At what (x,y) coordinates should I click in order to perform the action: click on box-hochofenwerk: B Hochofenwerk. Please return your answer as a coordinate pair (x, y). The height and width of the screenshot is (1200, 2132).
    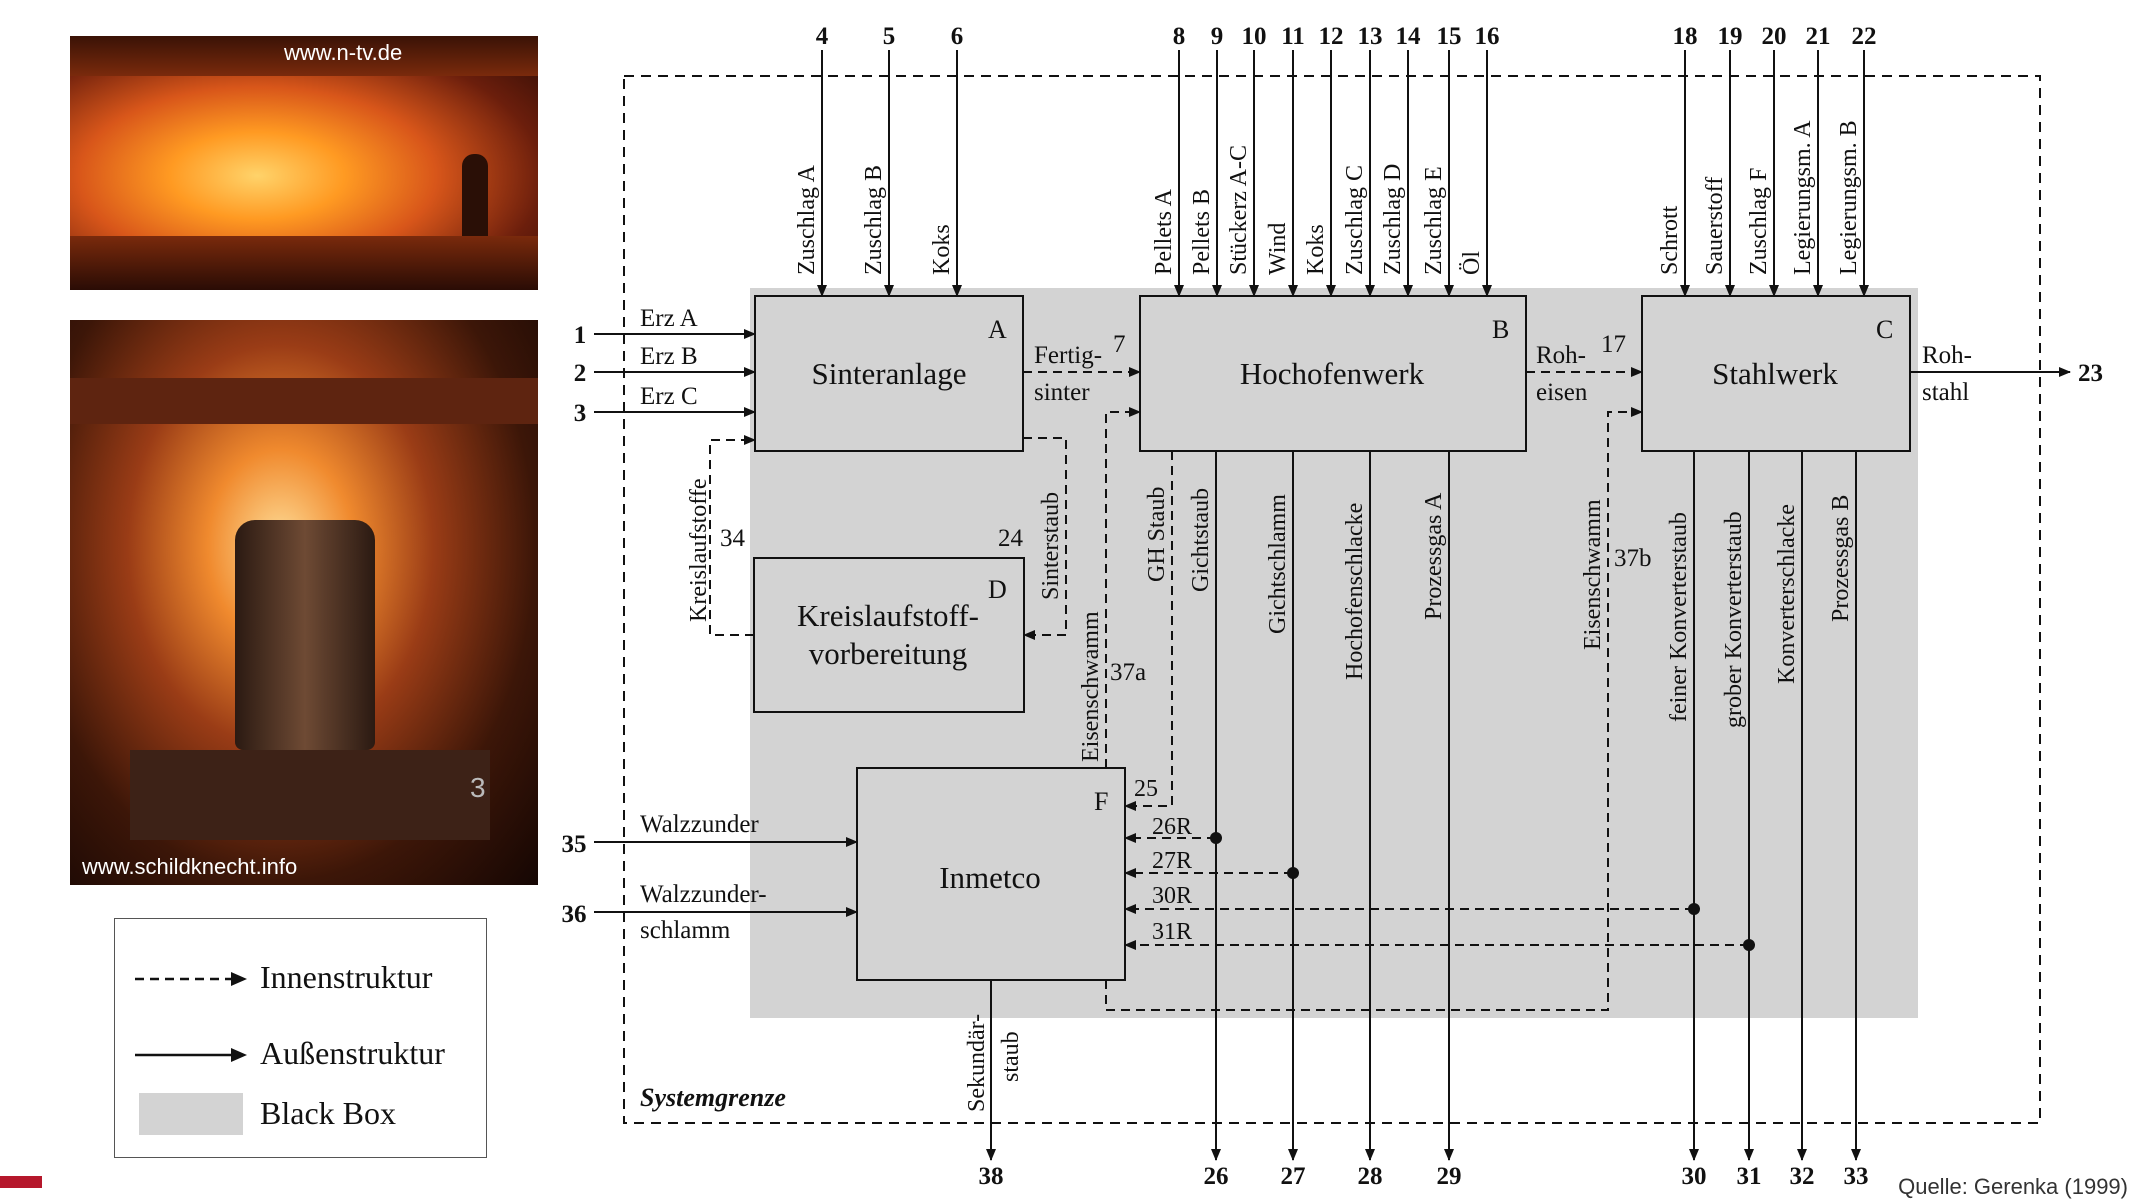
    Looking at the image, I should click on (1333, 373).